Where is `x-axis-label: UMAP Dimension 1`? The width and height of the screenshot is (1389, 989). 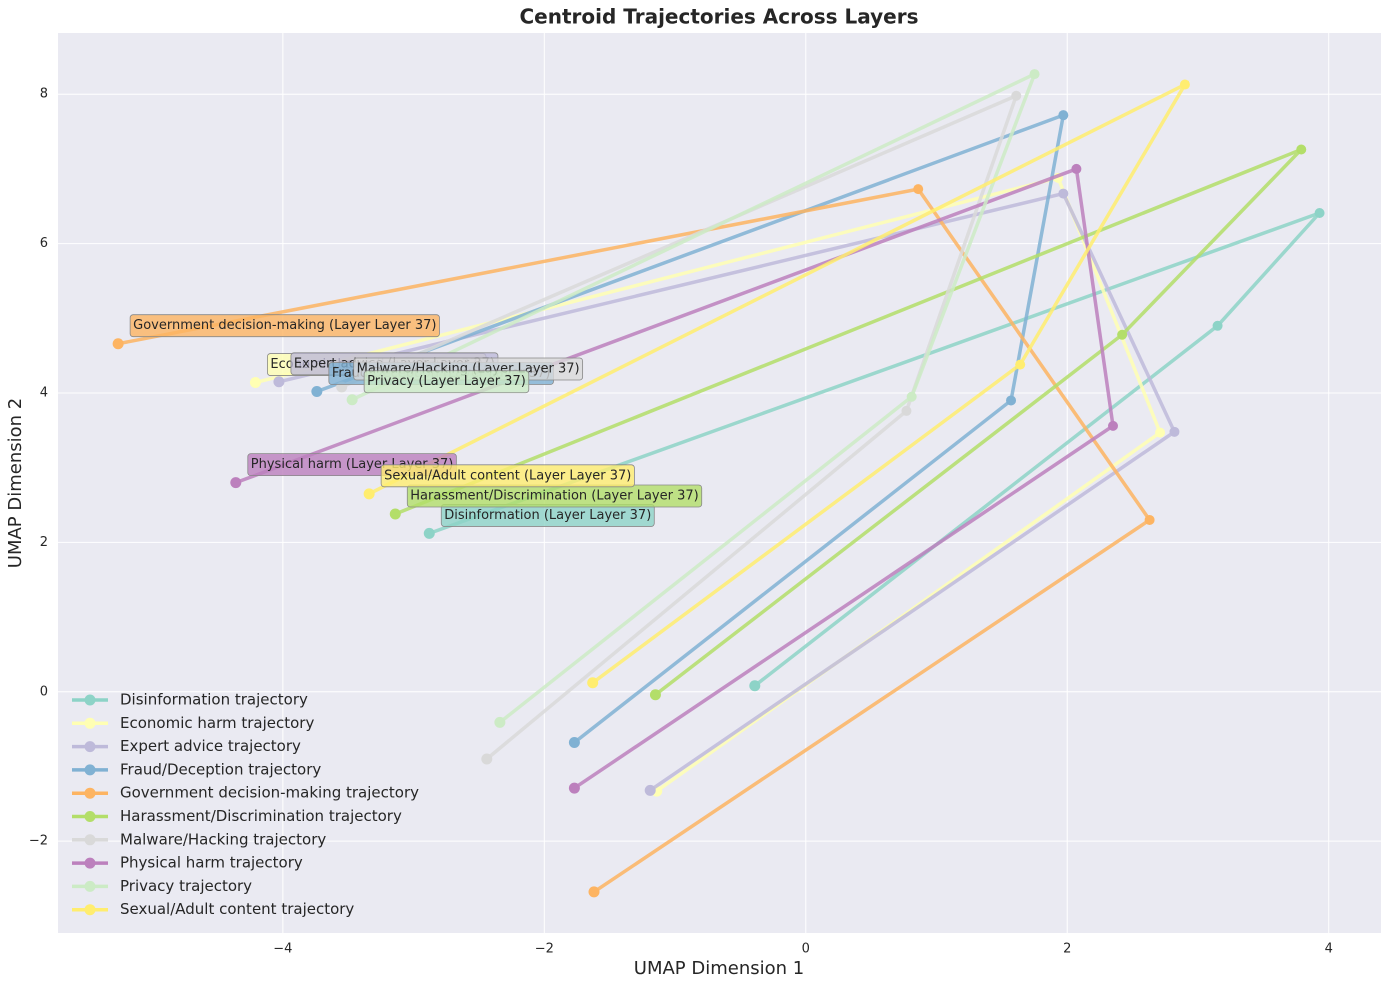 x-axis-label: UMAP Dimension 1 is located at coordinates (719, 968).